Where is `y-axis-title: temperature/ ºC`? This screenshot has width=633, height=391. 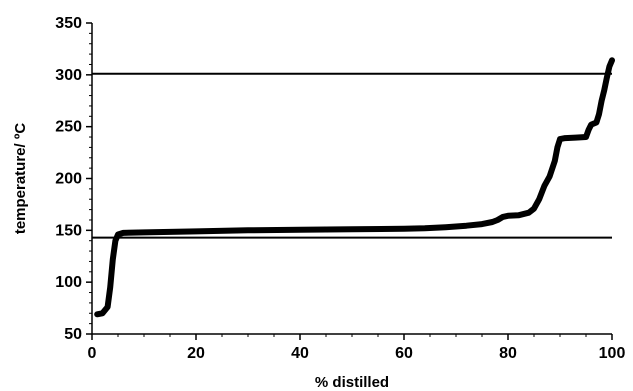 y-axis-title: temperature/ ºC is located at coordinates (20, 179).